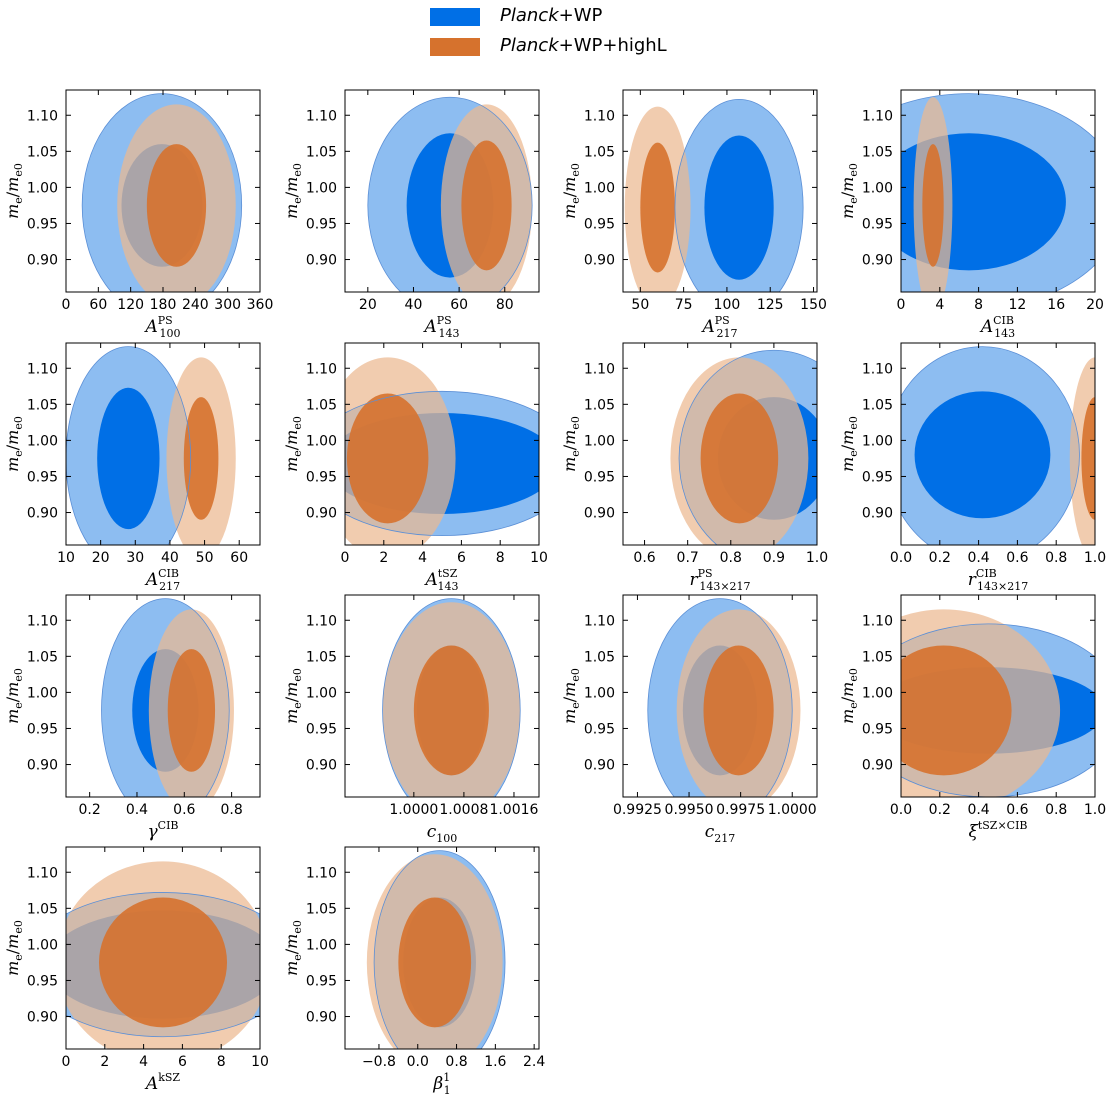 Image resolution: width=1115 pixels, height=1099 pixels. I want to click on x-tick-label: 40, so click(414, 305).